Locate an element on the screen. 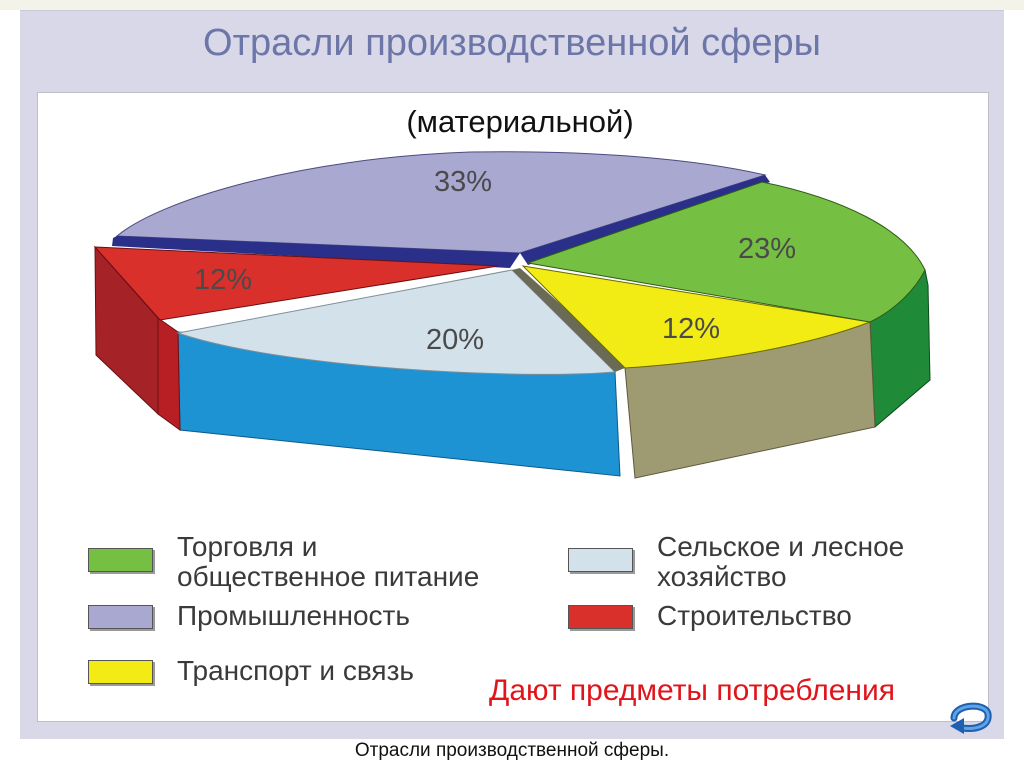 The height and width of the screenshot is (768, 1024). legend-swatch-trade is located at coordinates (120, 560).